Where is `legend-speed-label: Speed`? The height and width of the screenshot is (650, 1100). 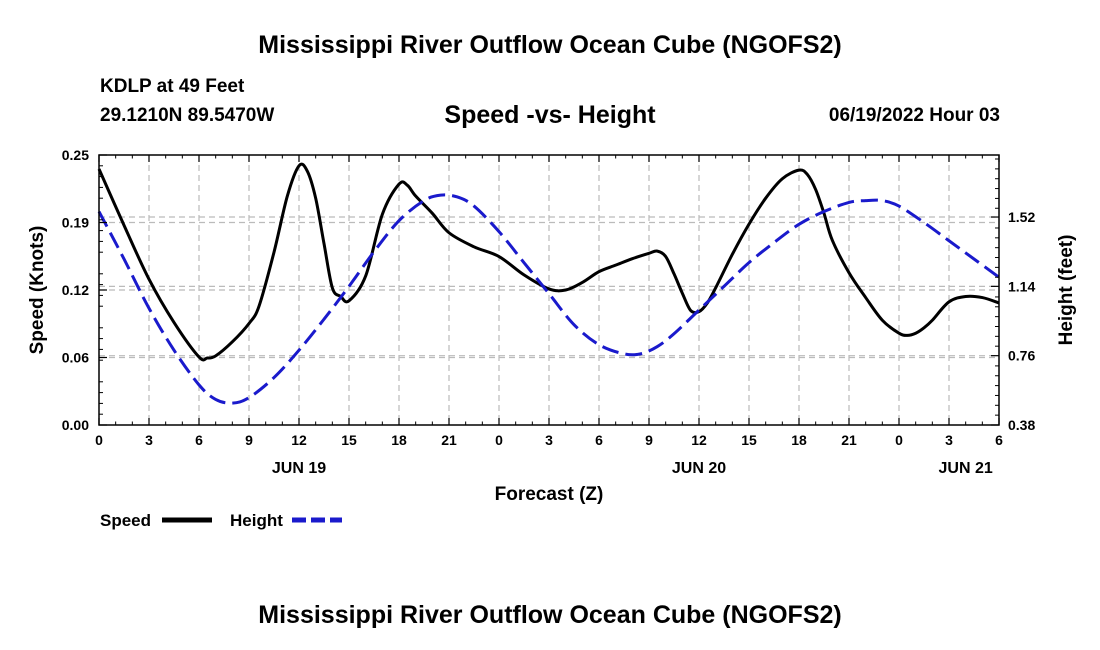
legend-speed-label: Speed is located at coordinates (125, 520).